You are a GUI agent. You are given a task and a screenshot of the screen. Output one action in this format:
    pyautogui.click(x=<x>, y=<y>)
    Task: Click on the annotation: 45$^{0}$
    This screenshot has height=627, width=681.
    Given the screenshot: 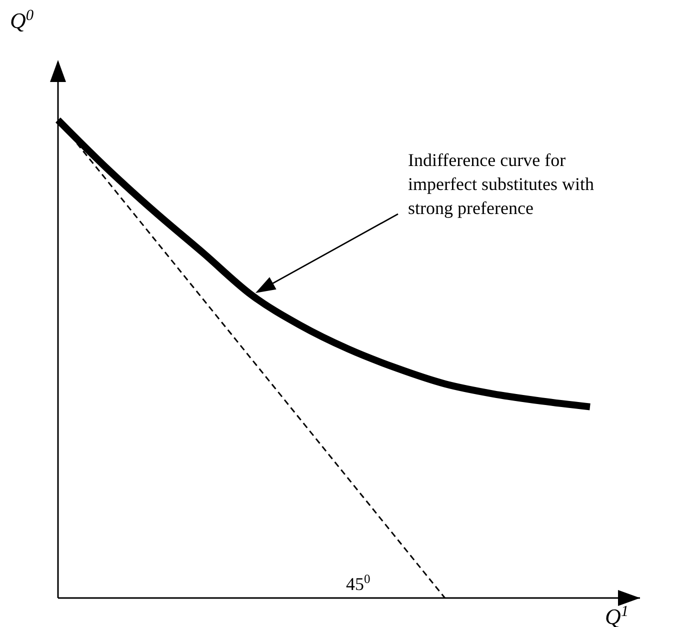 What is the action you would take?
    pyautogui.click(x=358, y=583)
    